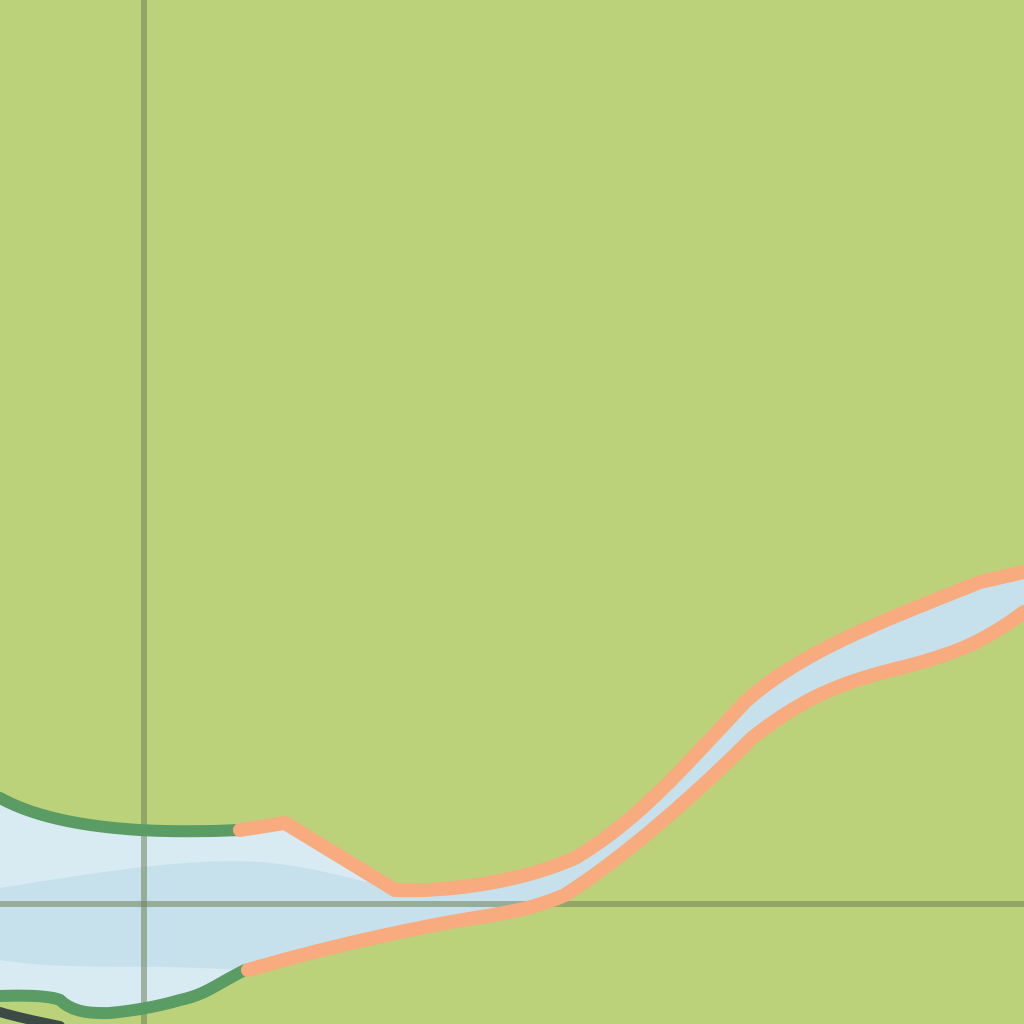  I want to click on trail-green-upper, so click(123, 815).